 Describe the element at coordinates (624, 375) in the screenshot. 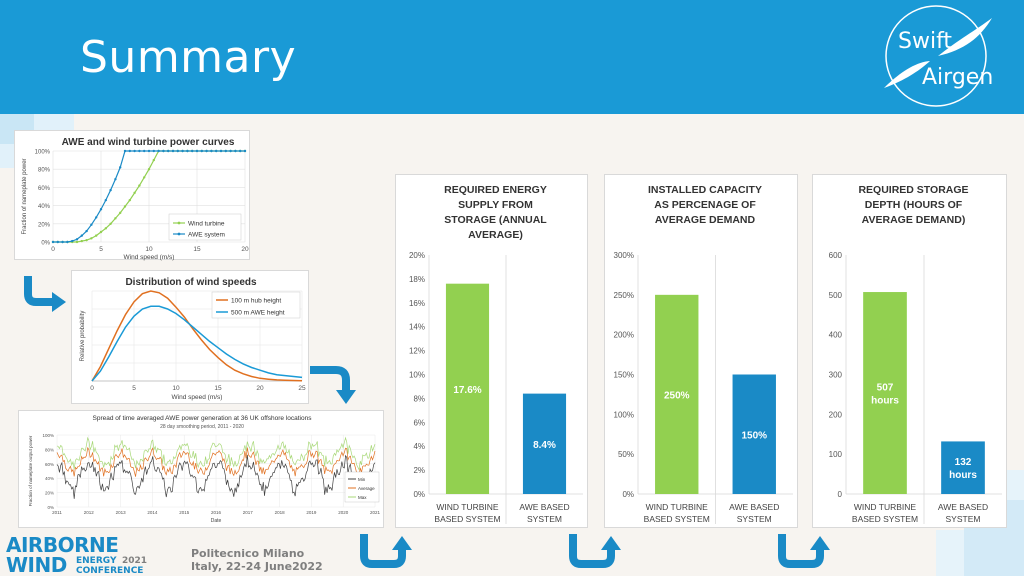

I see `y-tick-label: 150%` at that location.